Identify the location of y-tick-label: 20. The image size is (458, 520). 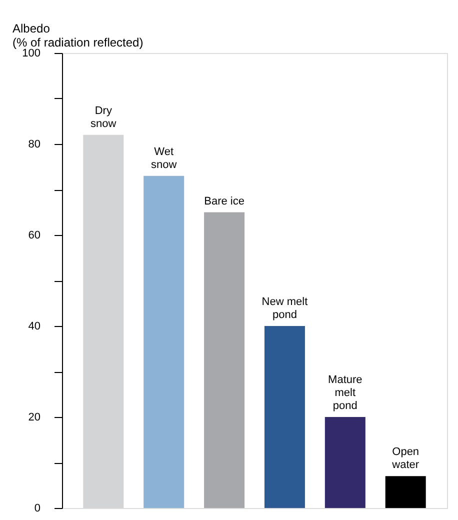
(34, 418).